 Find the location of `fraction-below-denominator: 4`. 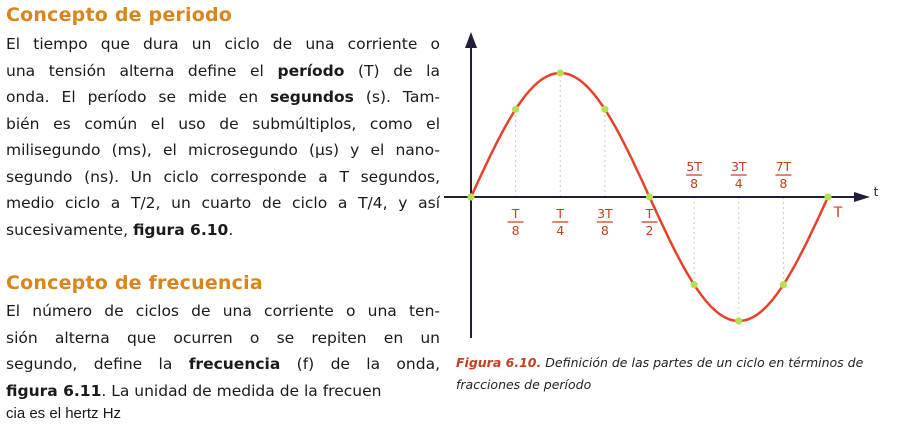

fraction-below-denominator: 4 is located at coordinates (560, 230).